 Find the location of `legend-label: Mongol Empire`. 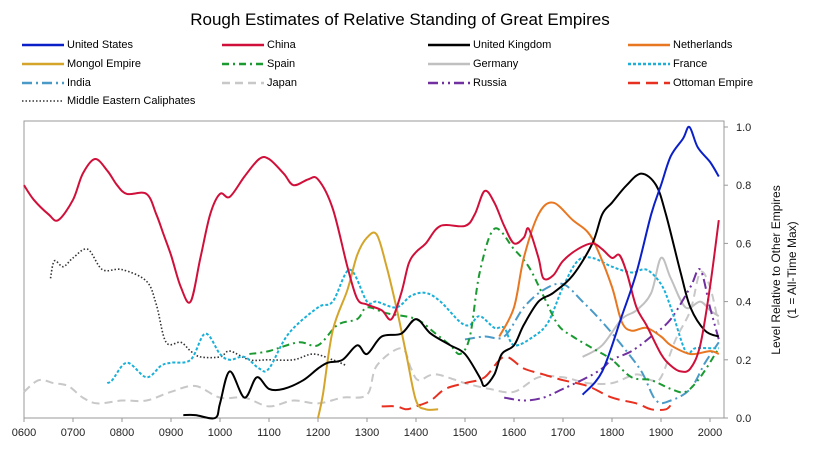

legend-label: Mongol Empire is located at coordinates (104, 64).